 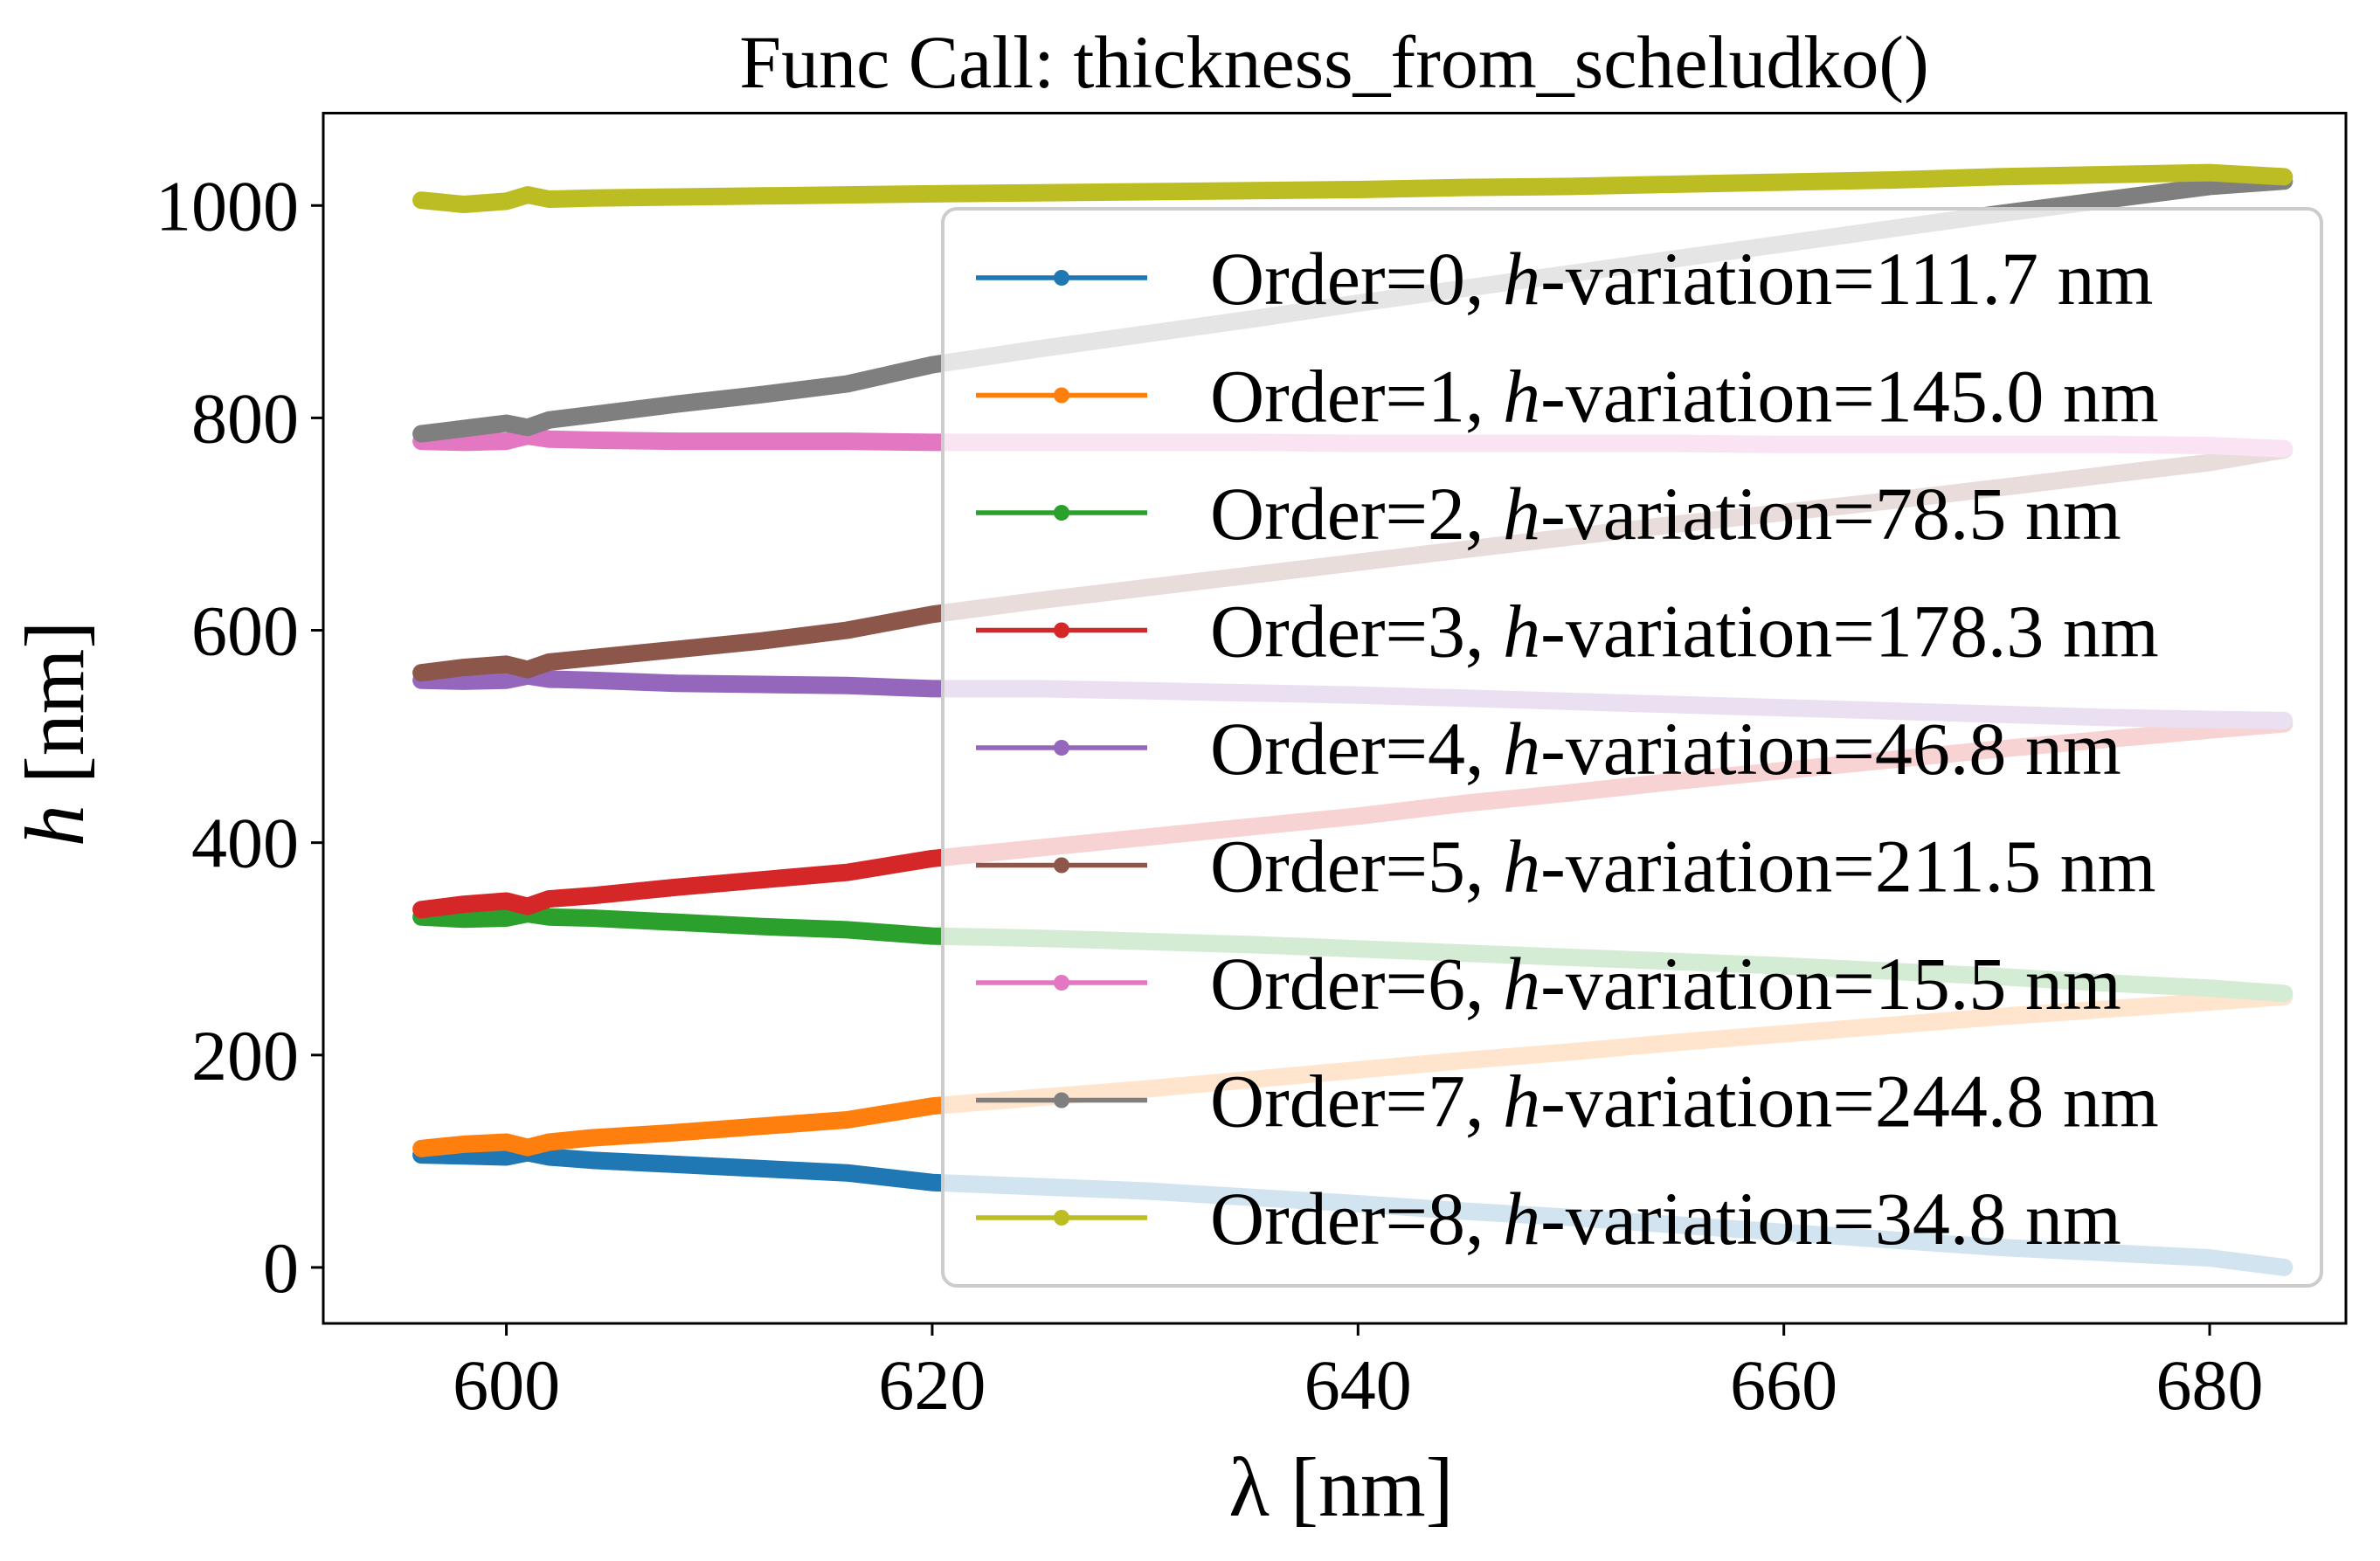 What do you see at coordinates (1684, 397) in the screenshot?
I see `legend-label: Order=1, h-variation=145.0 nm` at bounding box center [1684, 397].